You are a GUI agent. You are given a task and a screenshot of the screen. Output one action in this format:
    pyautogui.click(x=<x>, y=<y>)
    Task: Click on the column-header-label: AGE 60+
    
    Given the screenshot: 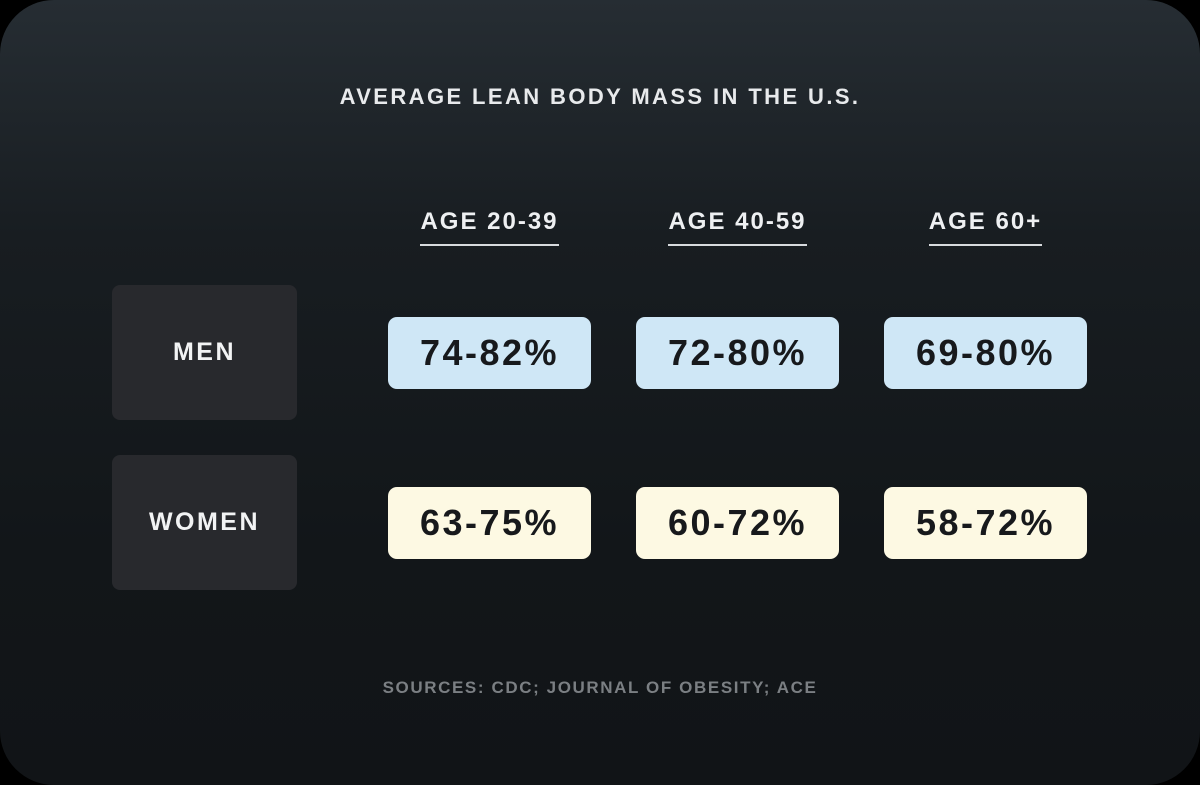 What is the action you would take?
    pyautogui.click(x=985, y=227)
    